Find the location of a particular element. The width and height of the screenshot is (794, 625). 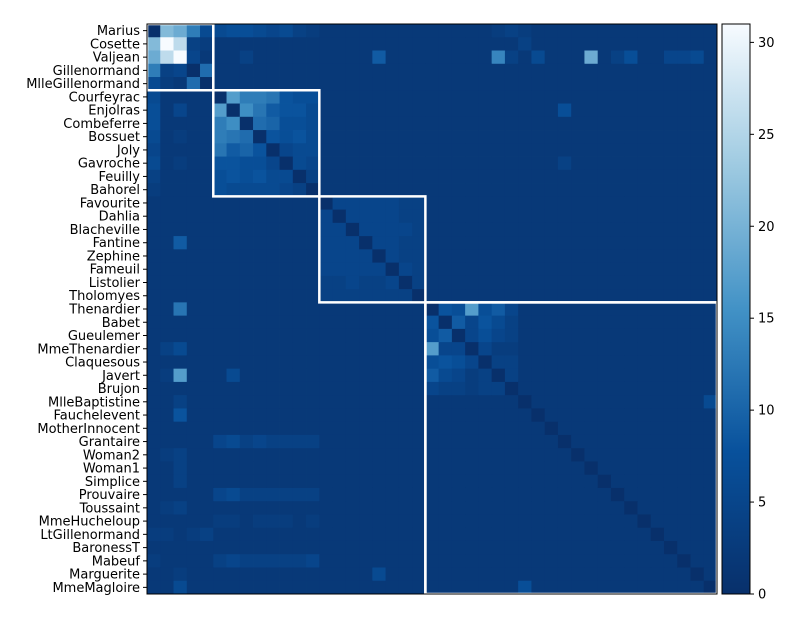

row-label: Feuilly is located at coordinates (119, 177).